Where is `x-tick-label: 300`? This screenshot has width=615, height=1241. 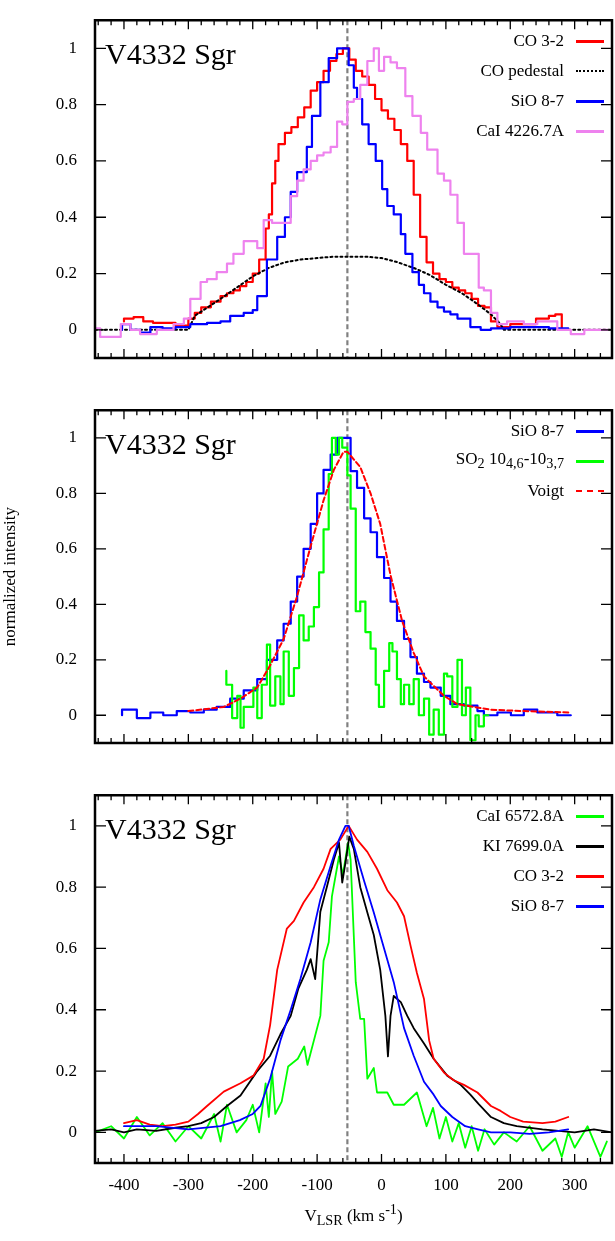 x-tick-label: 300 is located at coordinates (574, 1184).